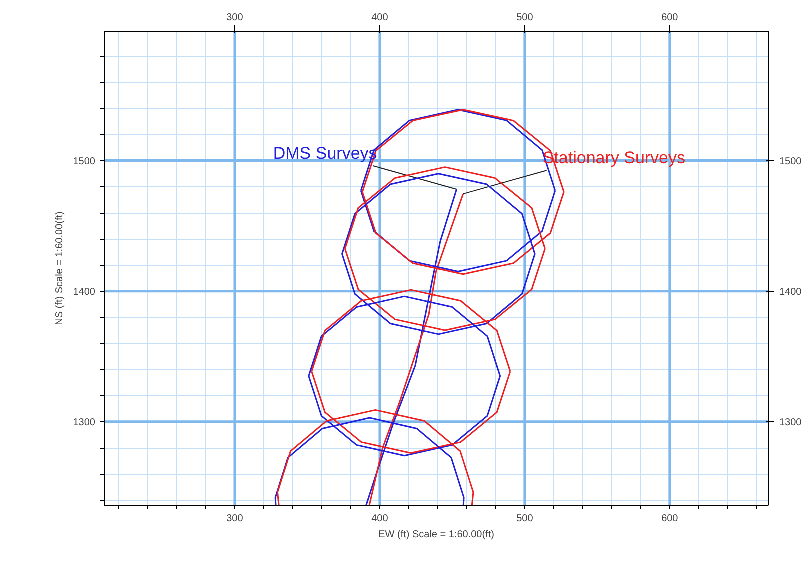  I want to click on y-axis-title: NS (ft) Scale = 1:60.00(ft), so click(60, 269).